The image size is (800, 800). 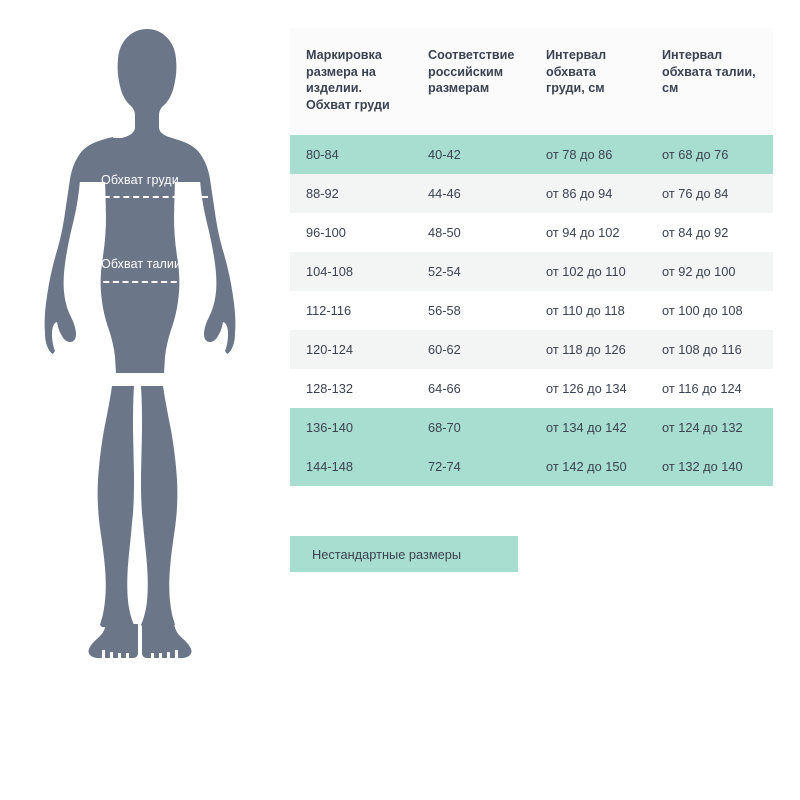 What do you see at coordinates (351, 427) in the screenshot?
I see `cell-marking: 136-140` at bounding box center [351, 427].